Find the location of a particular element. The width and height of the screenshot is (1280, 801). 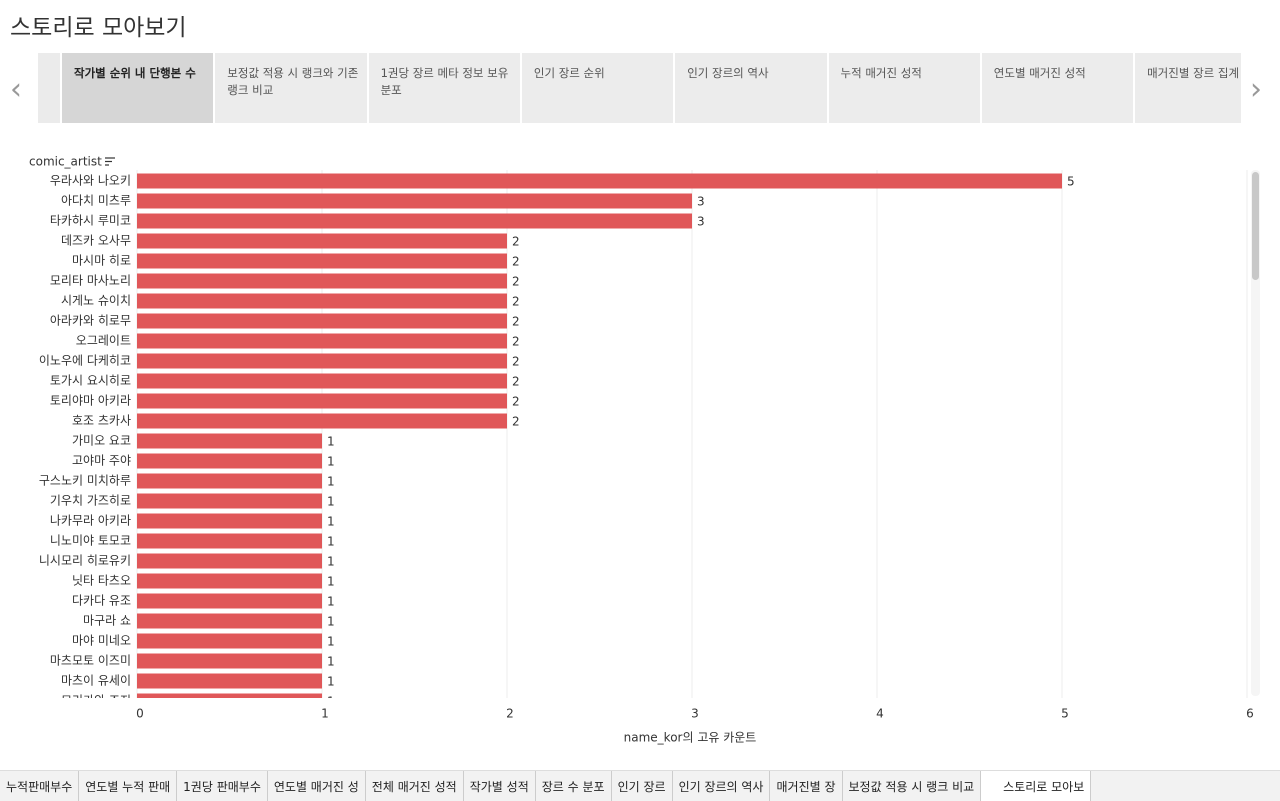

y-tick-label: 고야마 주야 is located at coordinates (101, 461).